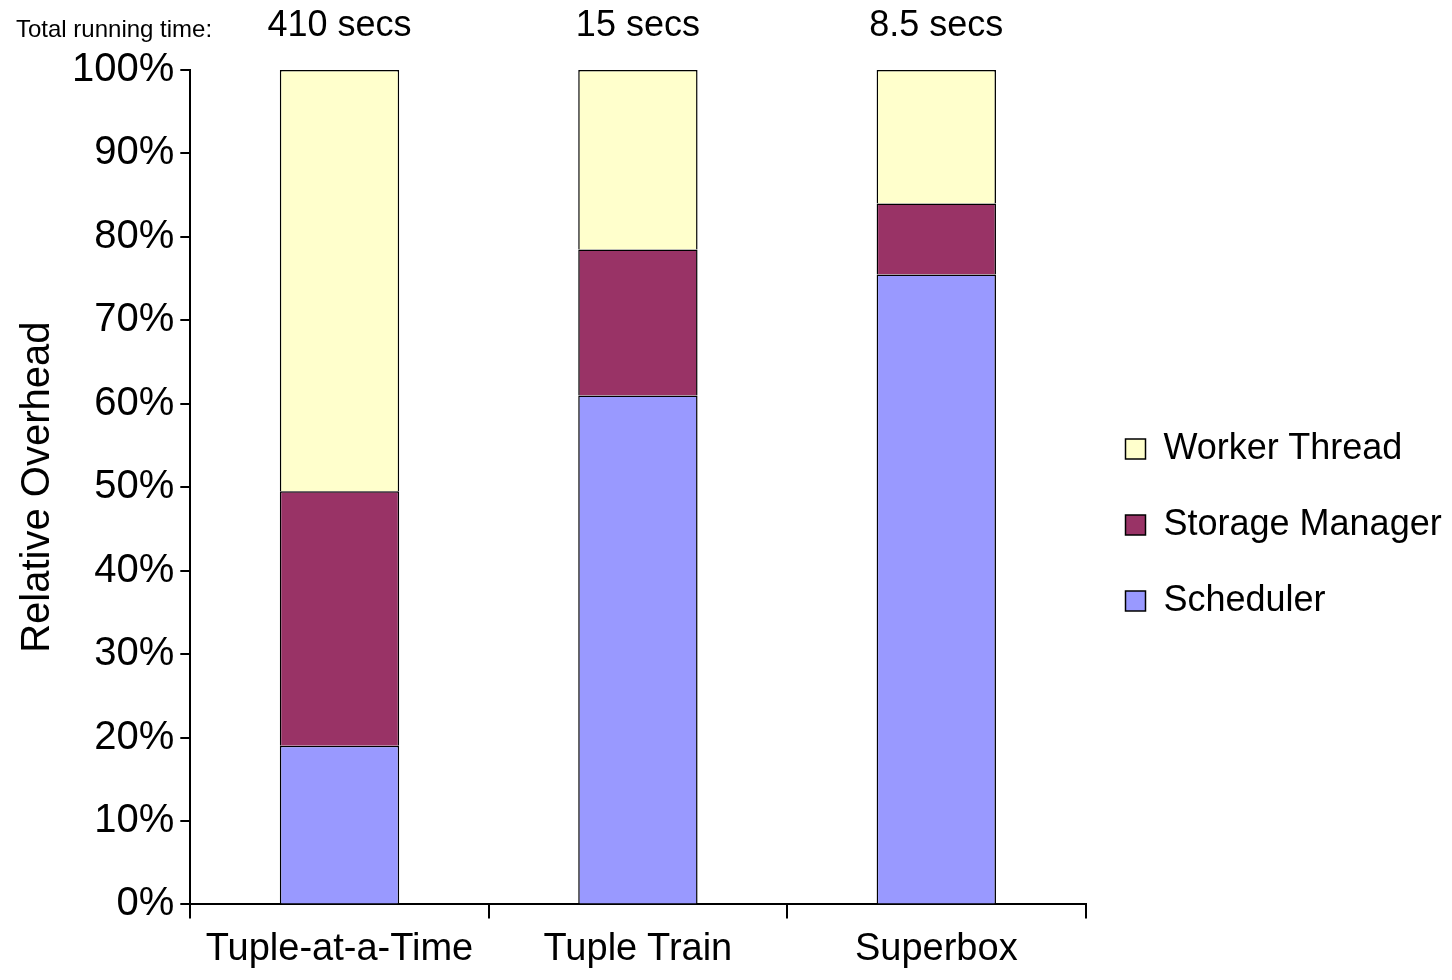  I want to click on x-tick-label: Tuple Train, so click(638, 946).